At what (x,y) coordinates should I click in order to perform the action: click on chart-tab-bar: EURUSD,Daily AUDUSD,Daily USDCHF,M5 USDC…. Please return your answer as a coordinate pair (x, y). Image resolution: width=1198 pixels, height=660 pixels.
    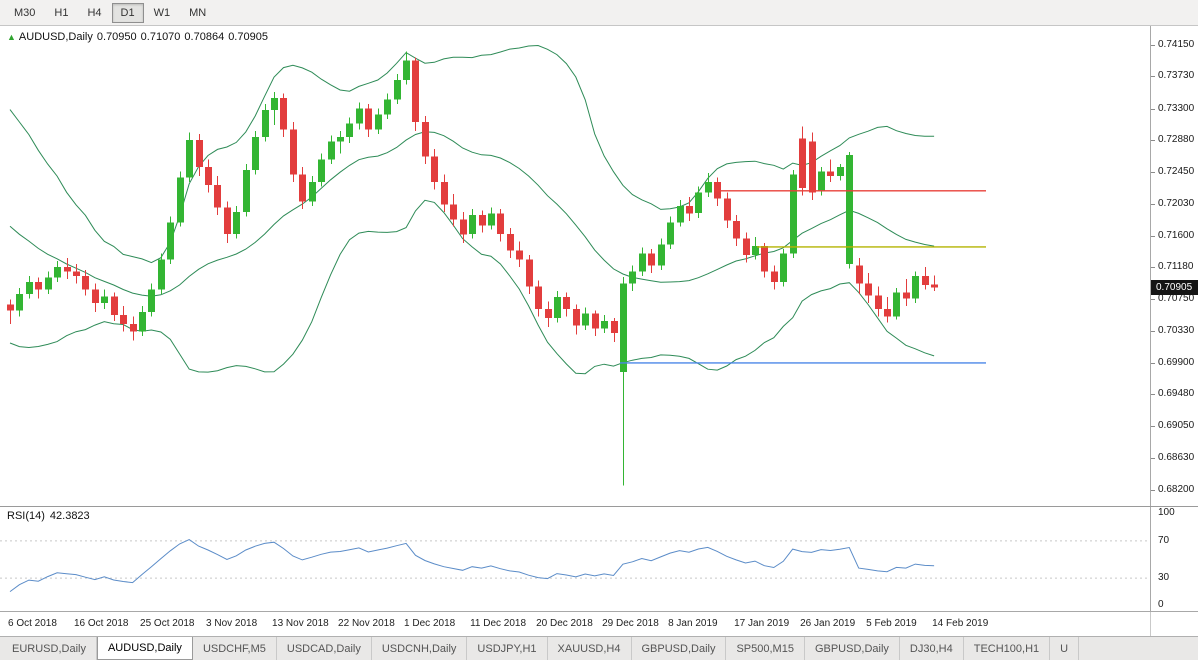
    Looking at the image, I should click on (599, 648).